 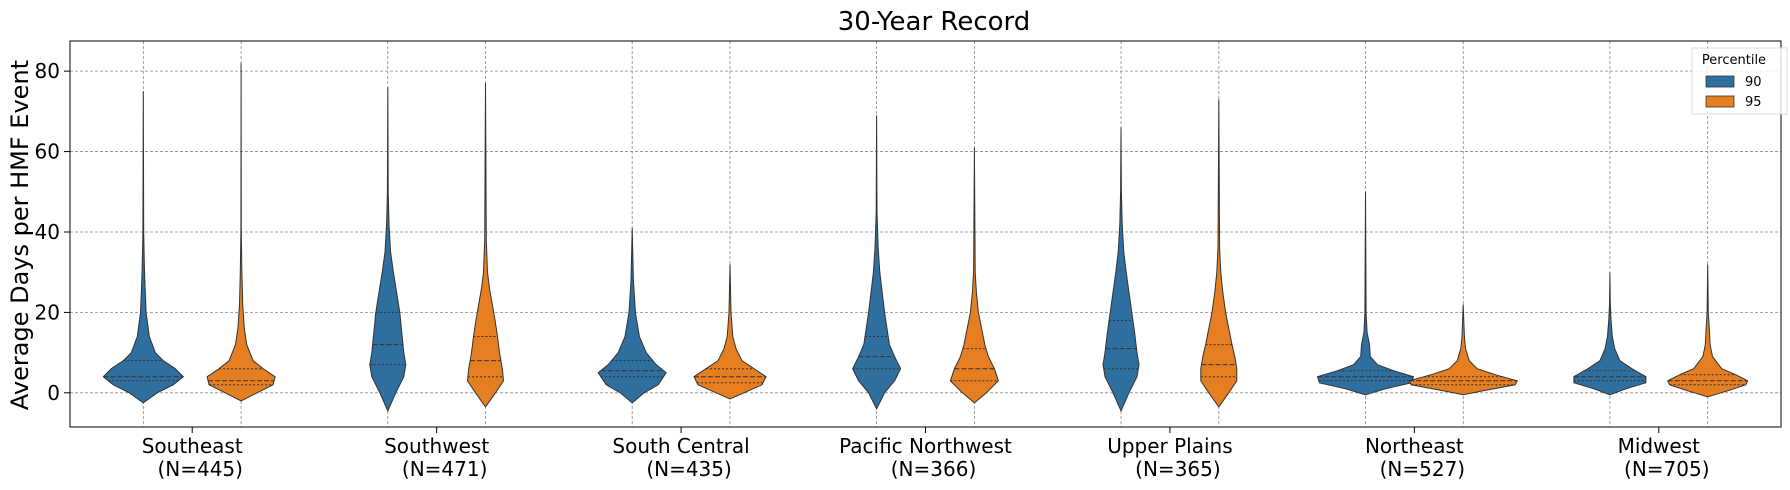 I want to click on x-tick-count-upper-plains: (N=365), so click(x=1178, y=469).